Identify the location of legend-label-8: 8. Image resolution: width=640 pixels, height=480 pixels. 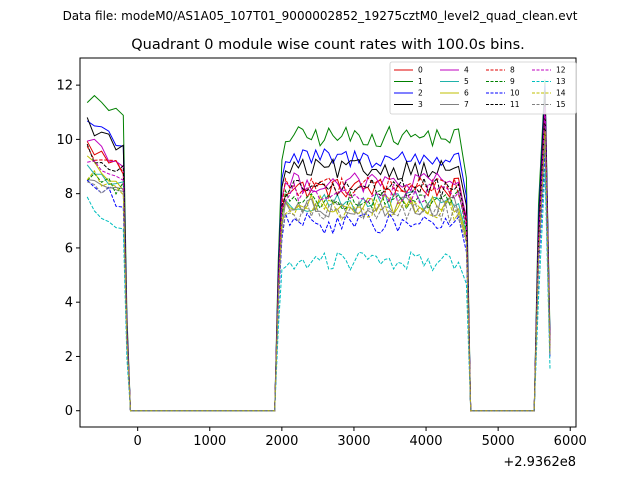
(512, 70).